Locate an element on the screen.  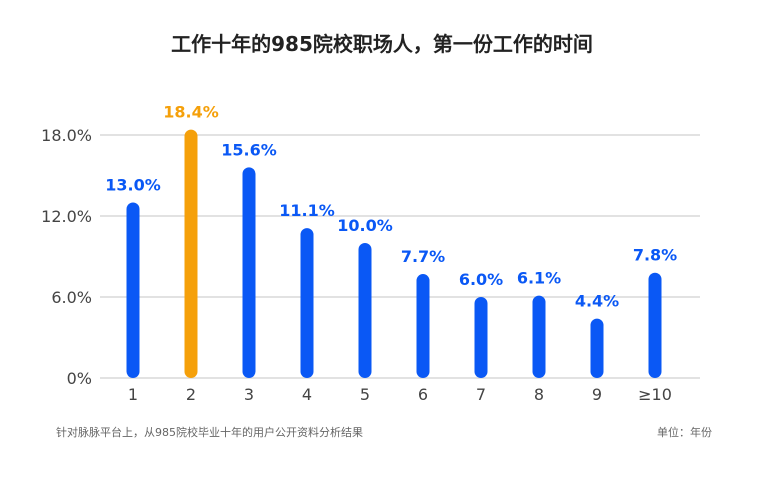
x-tick-label: 4 is located at coordinates (307, 394).